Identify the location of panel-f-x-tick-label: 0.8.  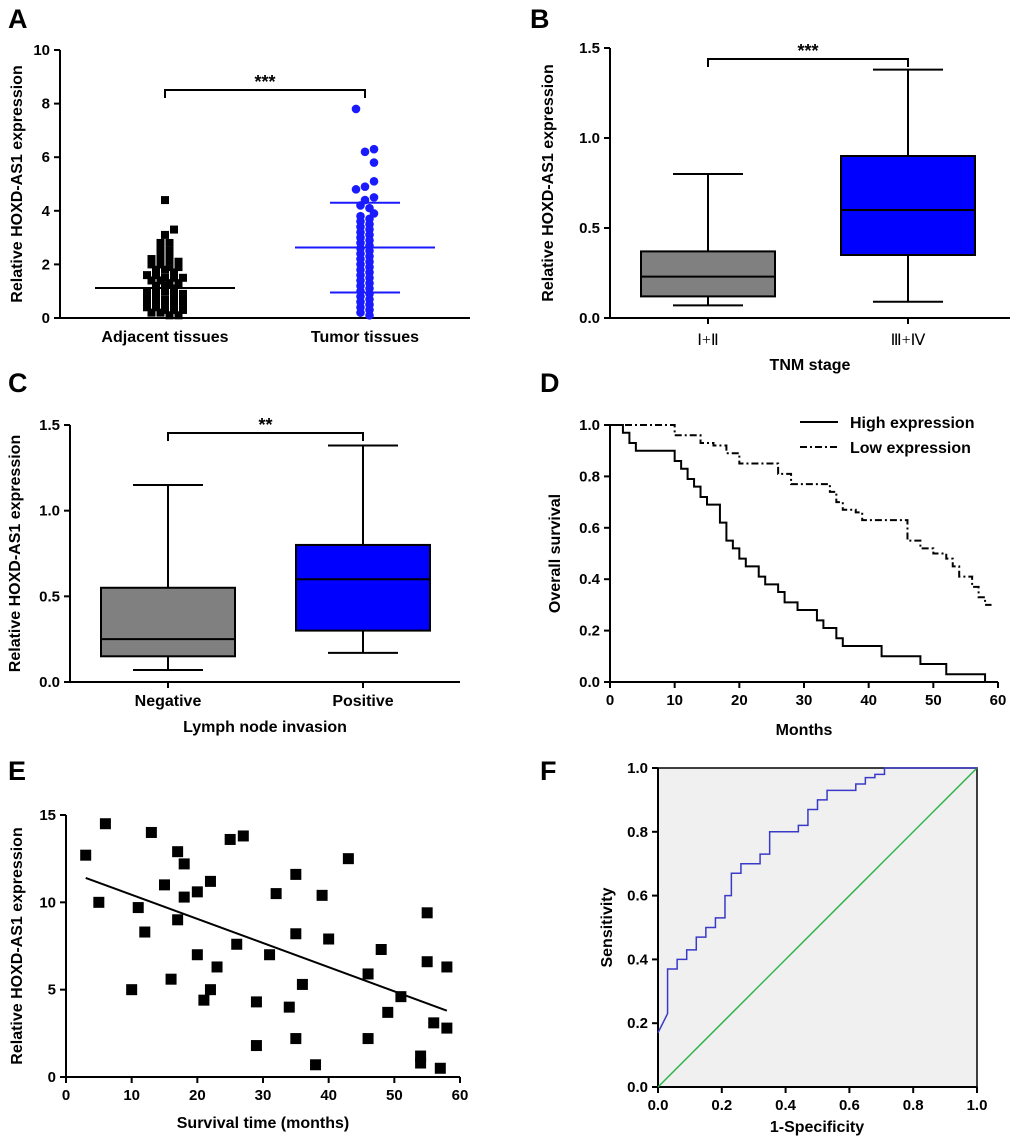
(913, 1105).